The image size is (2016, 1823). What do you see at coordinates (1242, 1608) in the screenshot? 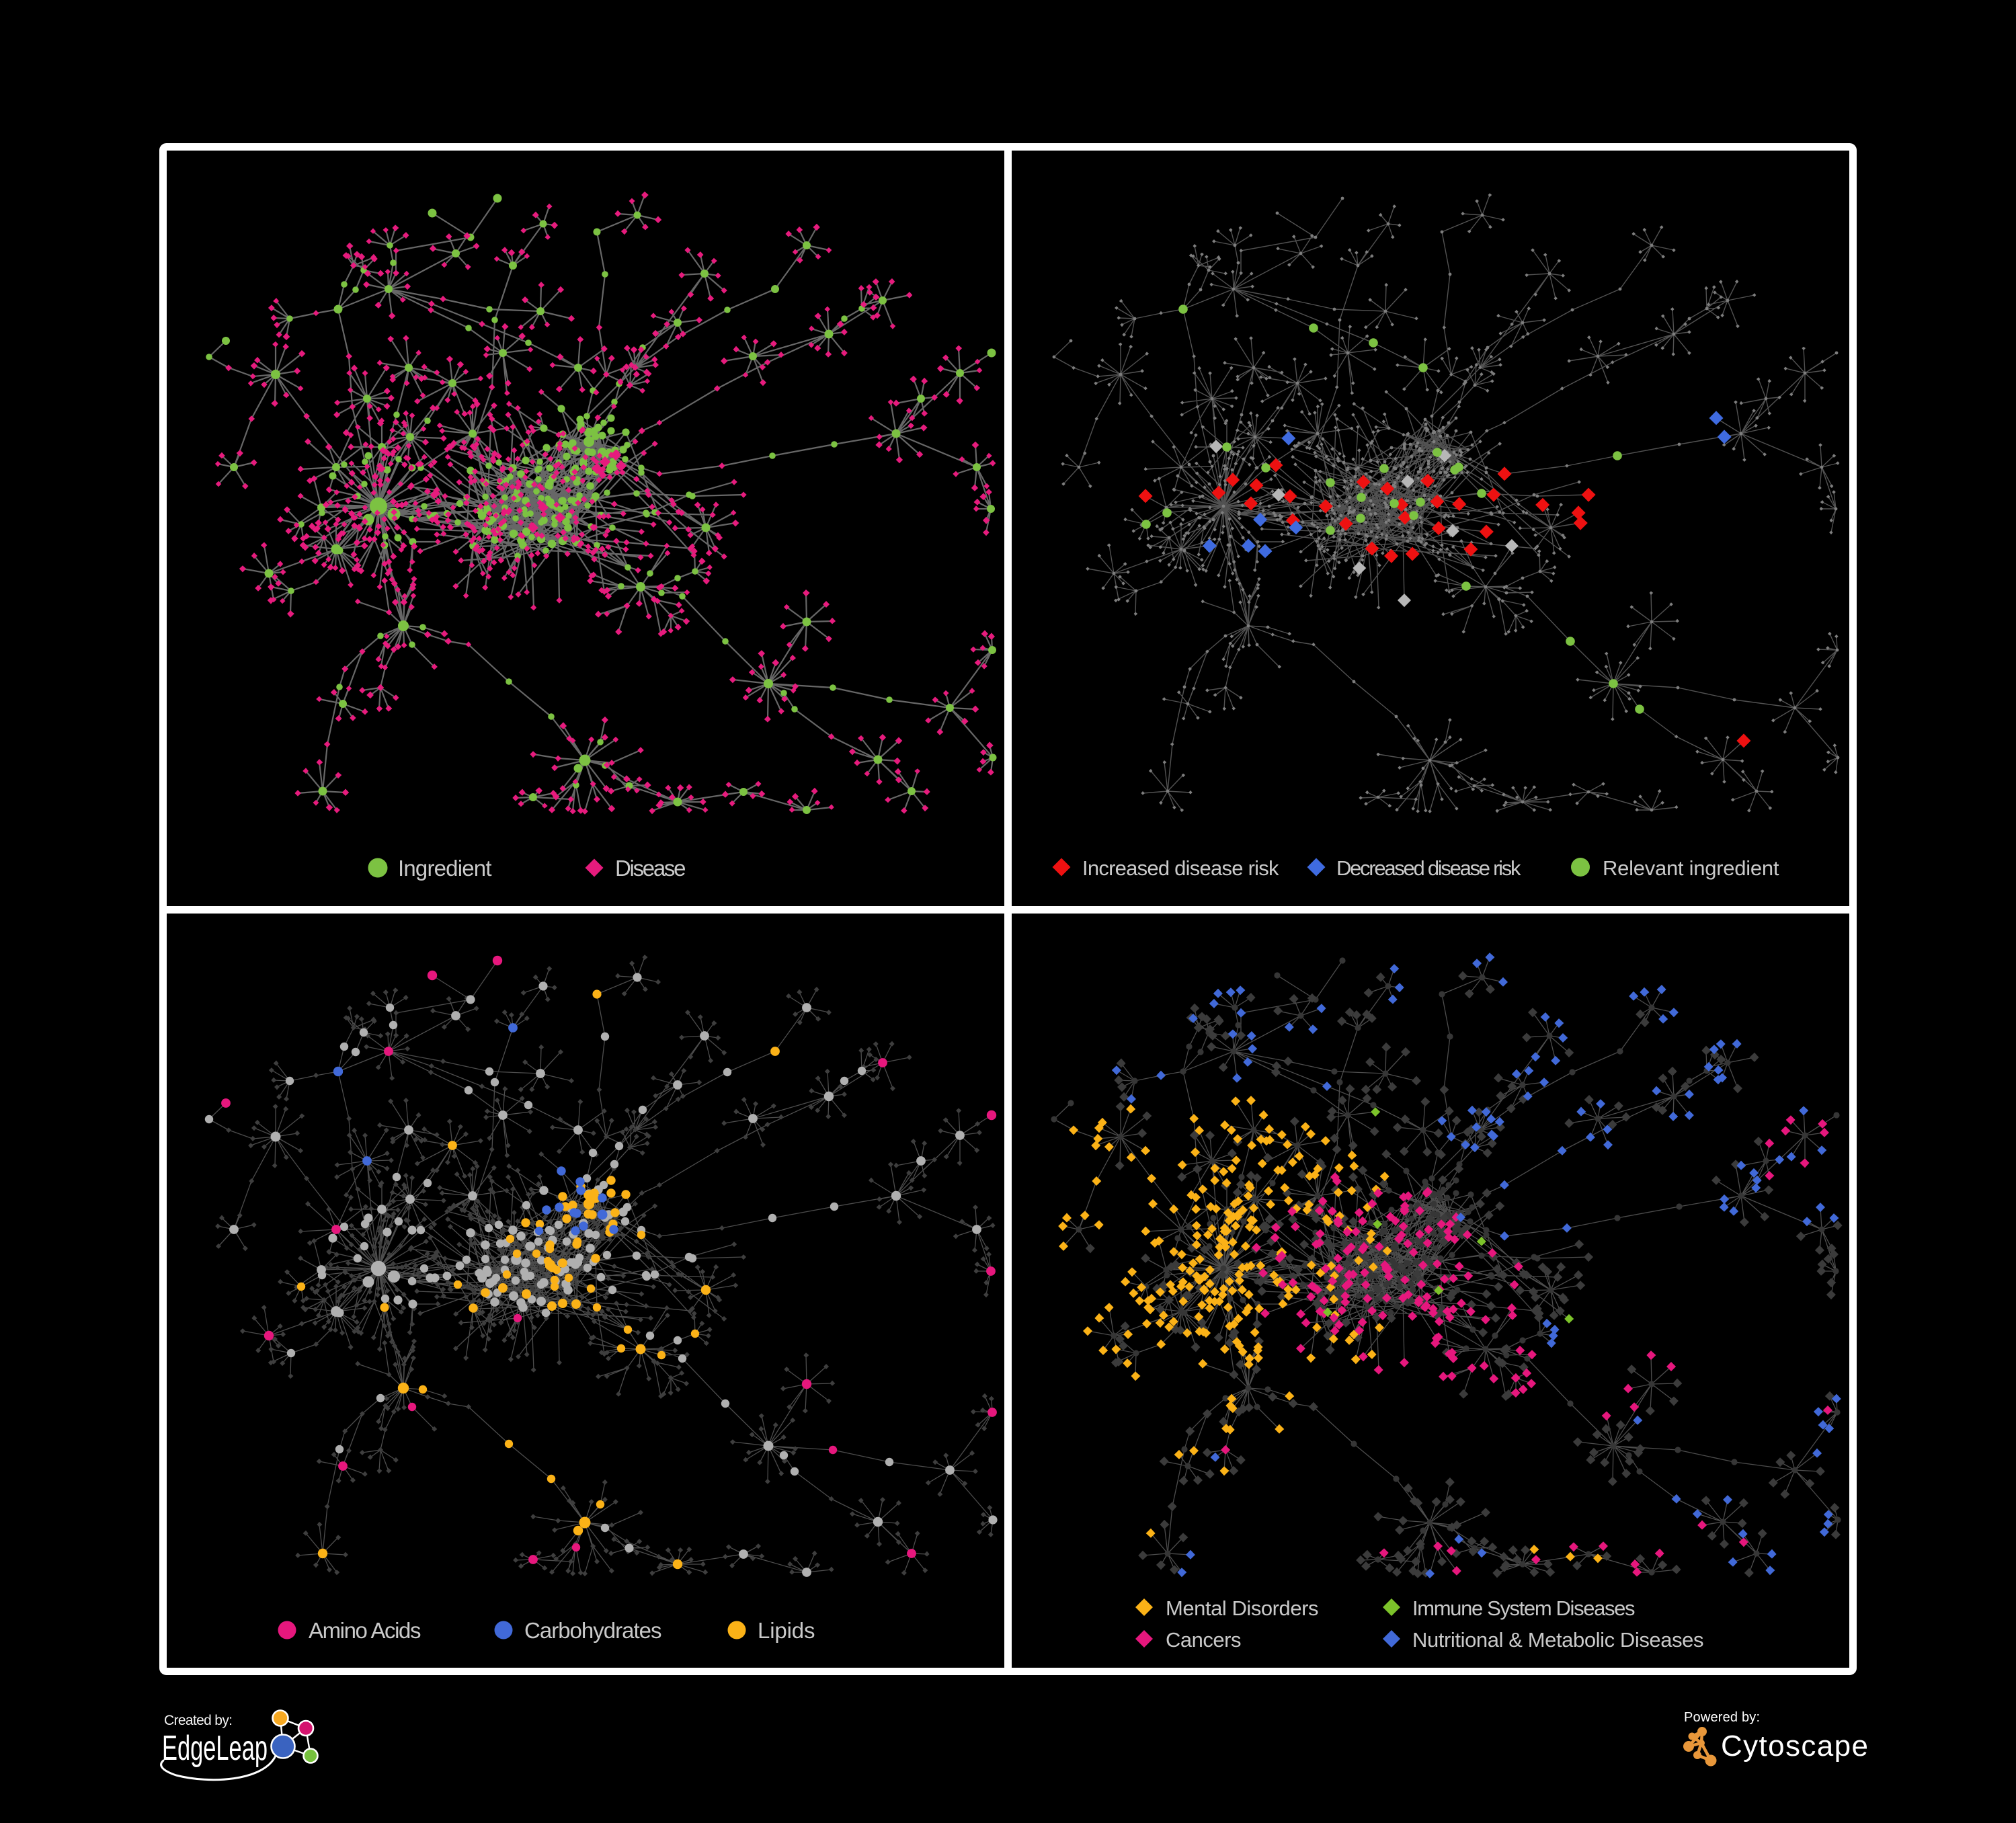
I see `svg-text: Mental Disorders` at bounding box center [1242, 1608].